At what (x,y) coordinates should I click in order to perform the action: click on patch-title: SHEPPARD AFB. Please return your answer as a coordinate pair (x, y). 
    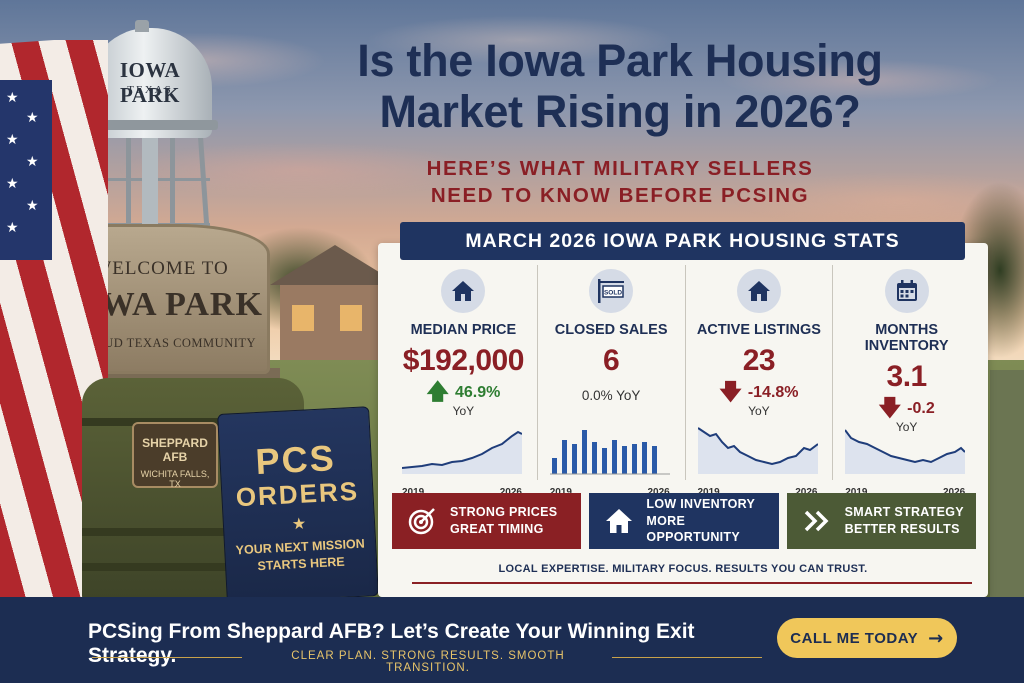
    Looking at the image, I should click on (175, 450).